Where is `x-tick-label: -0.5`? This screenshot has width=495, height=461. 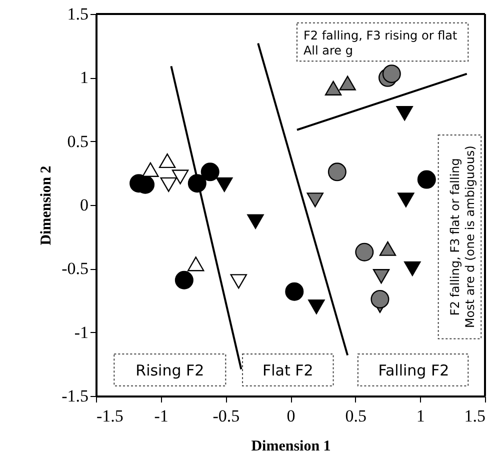 x-tick-label: -0.5 is located at coordinates (226, 416).